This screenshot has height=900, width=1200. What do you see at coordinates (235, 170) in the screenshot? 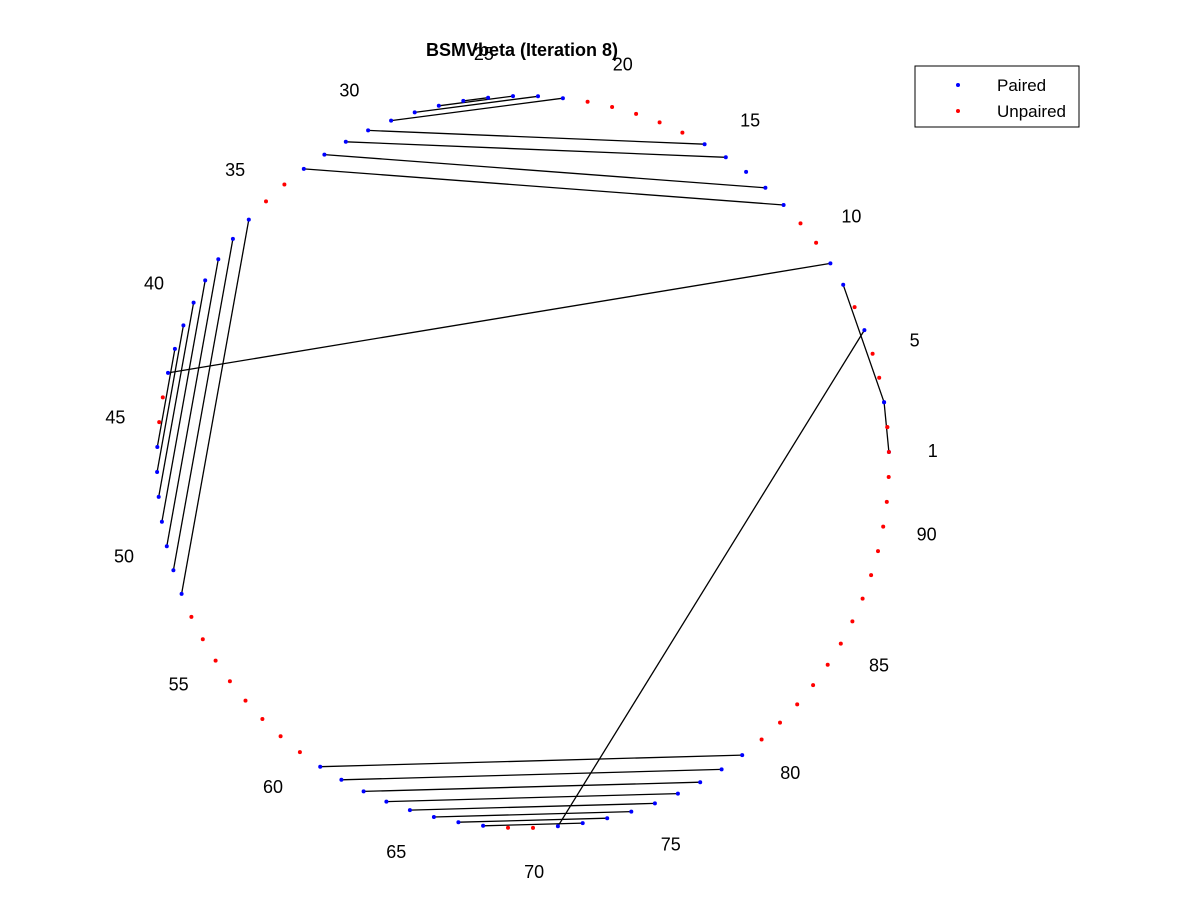
I see `position-label-35: 35` at bounding box center [235, 170].